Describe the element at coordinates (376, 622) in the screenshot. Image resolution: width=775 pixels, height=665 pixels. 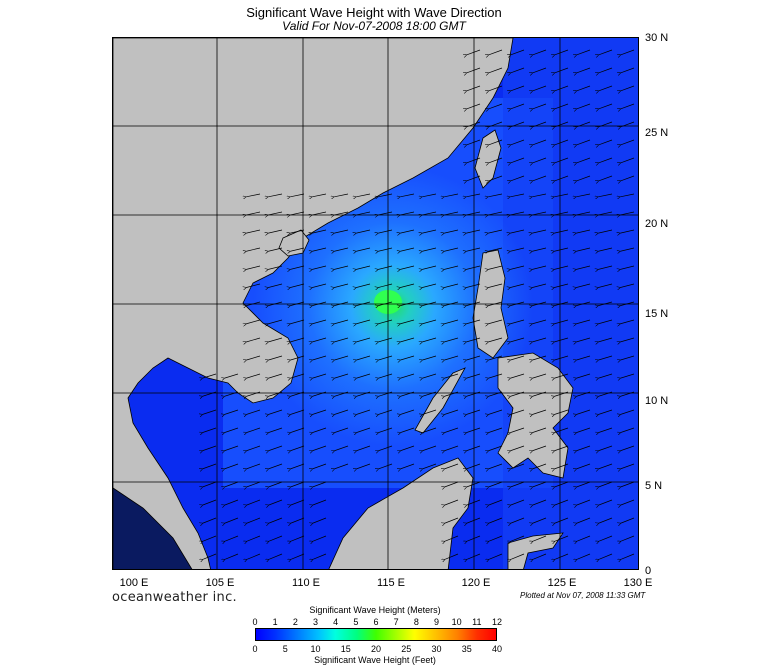
I see `legend-tick-meters: 6` at that location.